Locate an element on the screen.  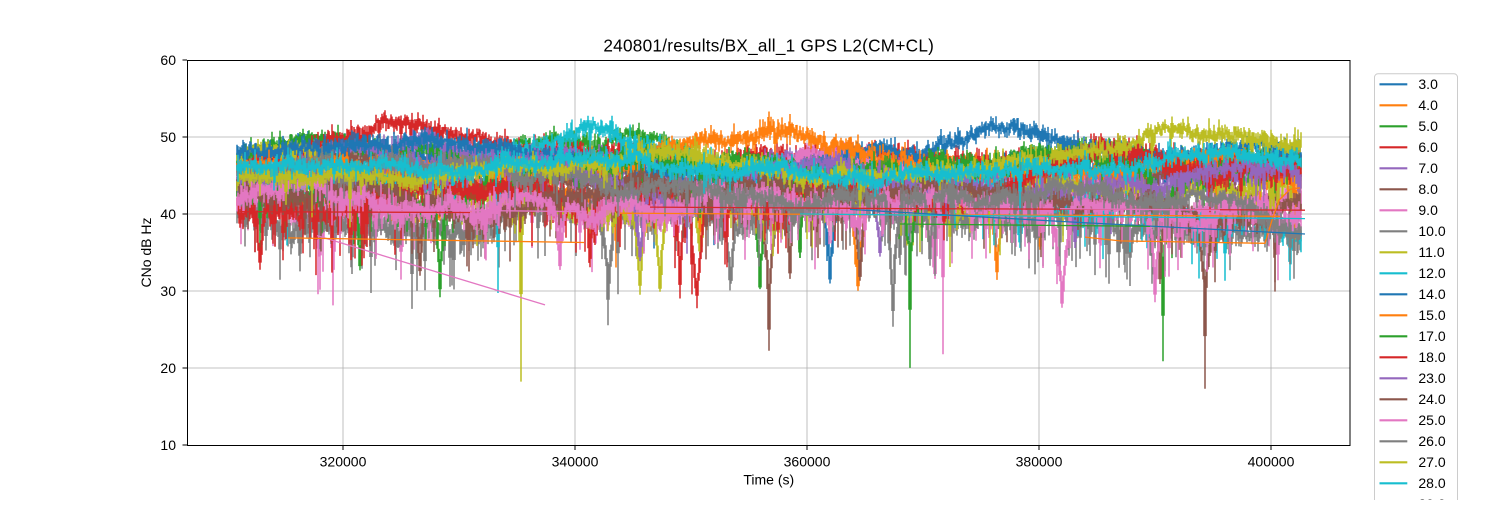
svg-text: 360000 is located at coordinates (807, 462).